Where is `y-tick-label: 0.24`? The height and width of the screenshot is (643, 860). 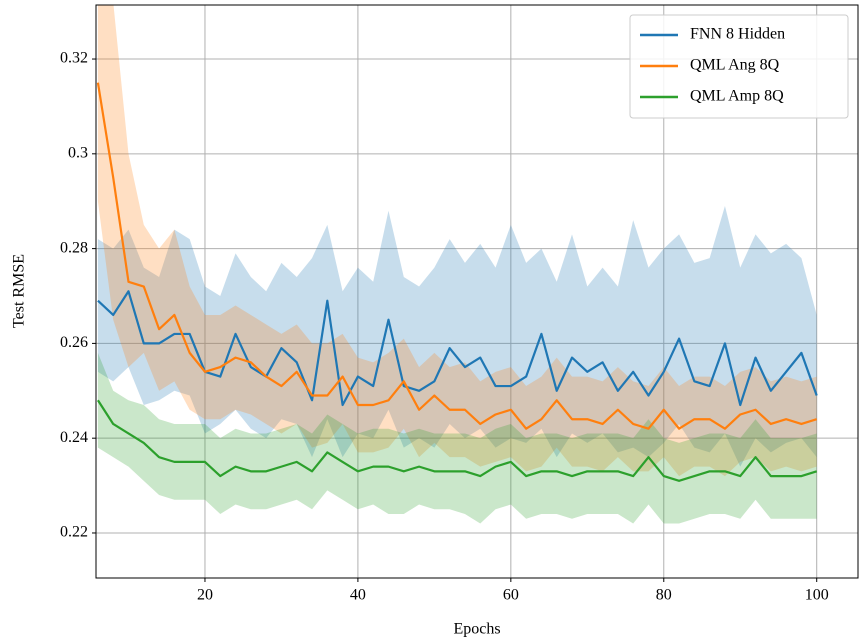 y-tick-label: 0.24 is located at coordinates (74, 437).